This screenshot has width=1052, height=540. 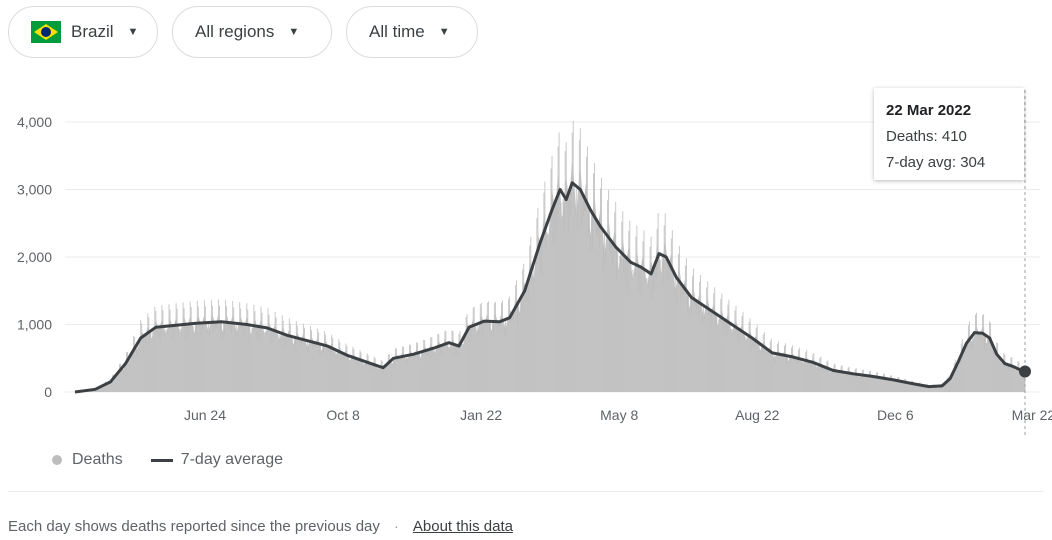 I want to click on tooltip-deaths: Deaths: 410, so click(x=926, y=136).